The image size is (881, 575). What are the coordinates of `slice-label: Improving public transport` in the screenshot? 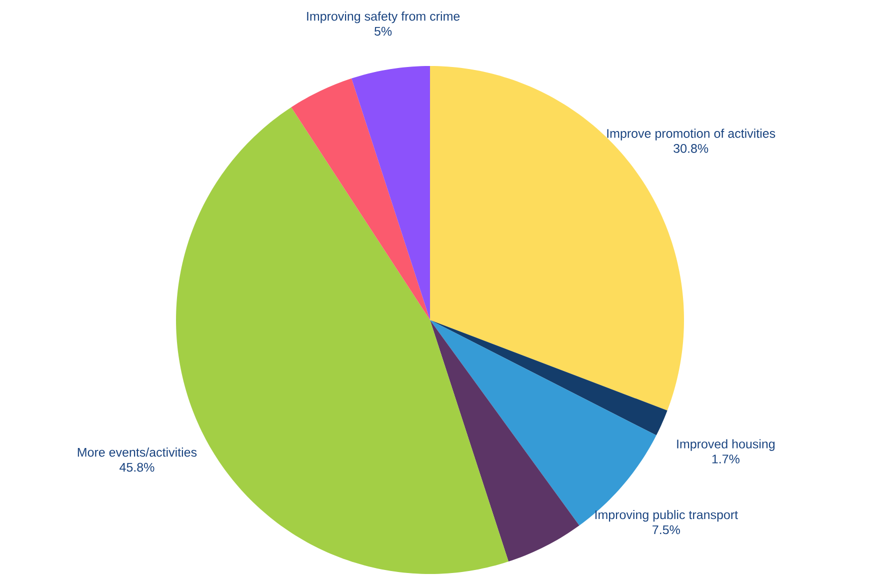 It's located at (666, 516).